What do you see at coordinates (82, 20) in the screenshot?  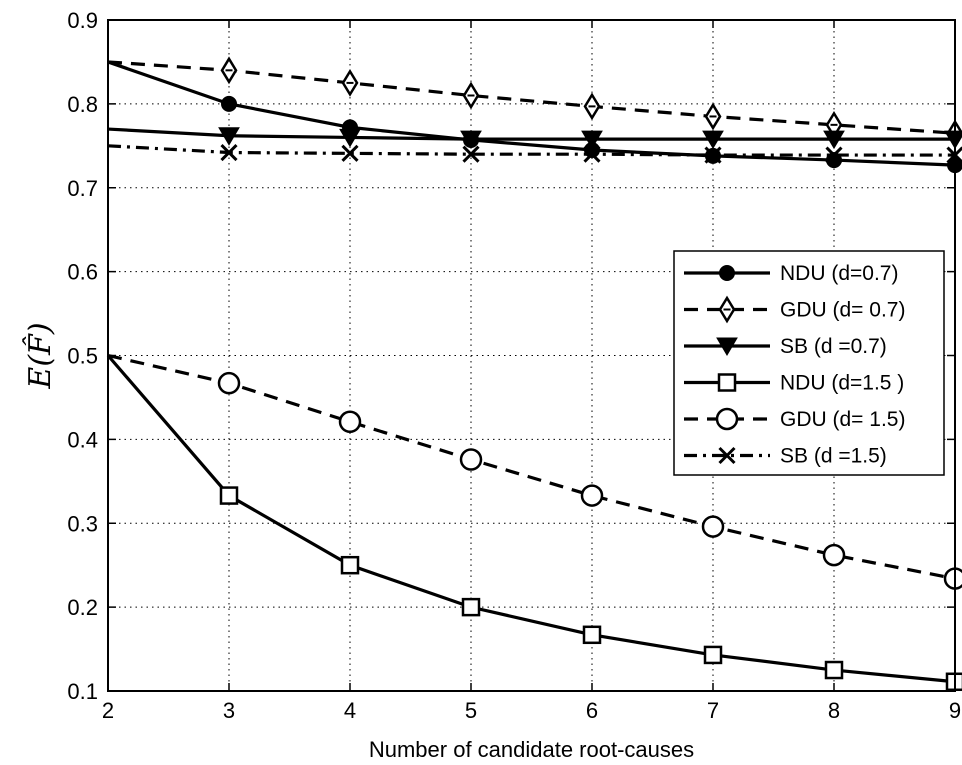 I see `y-tick-label: 0.9` at bounding box center [82, 20].